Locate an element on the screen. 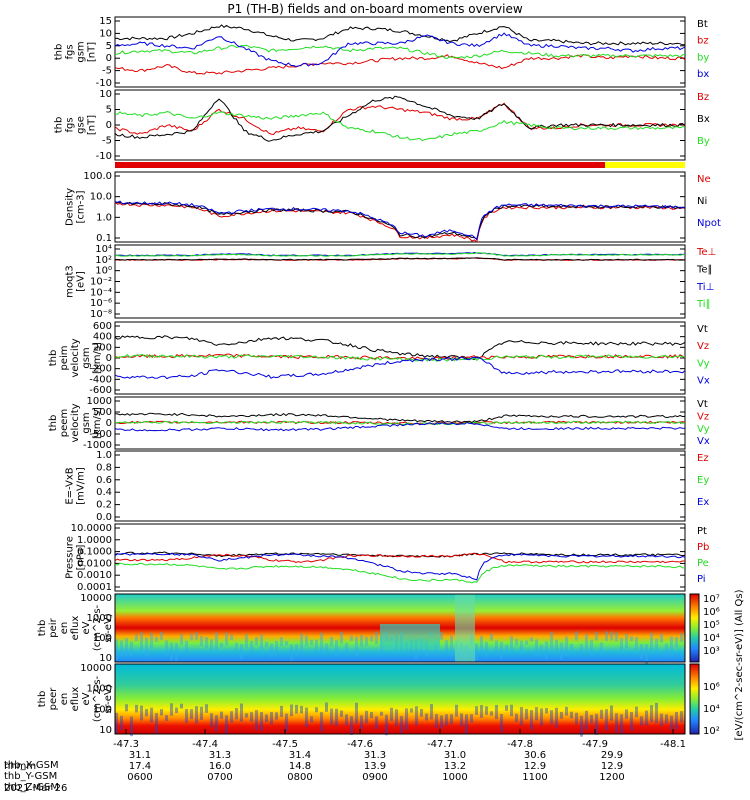 The width and height of the screenshot is (750, 800). panel-5-series-Vt is located at coordinates (400, 347).